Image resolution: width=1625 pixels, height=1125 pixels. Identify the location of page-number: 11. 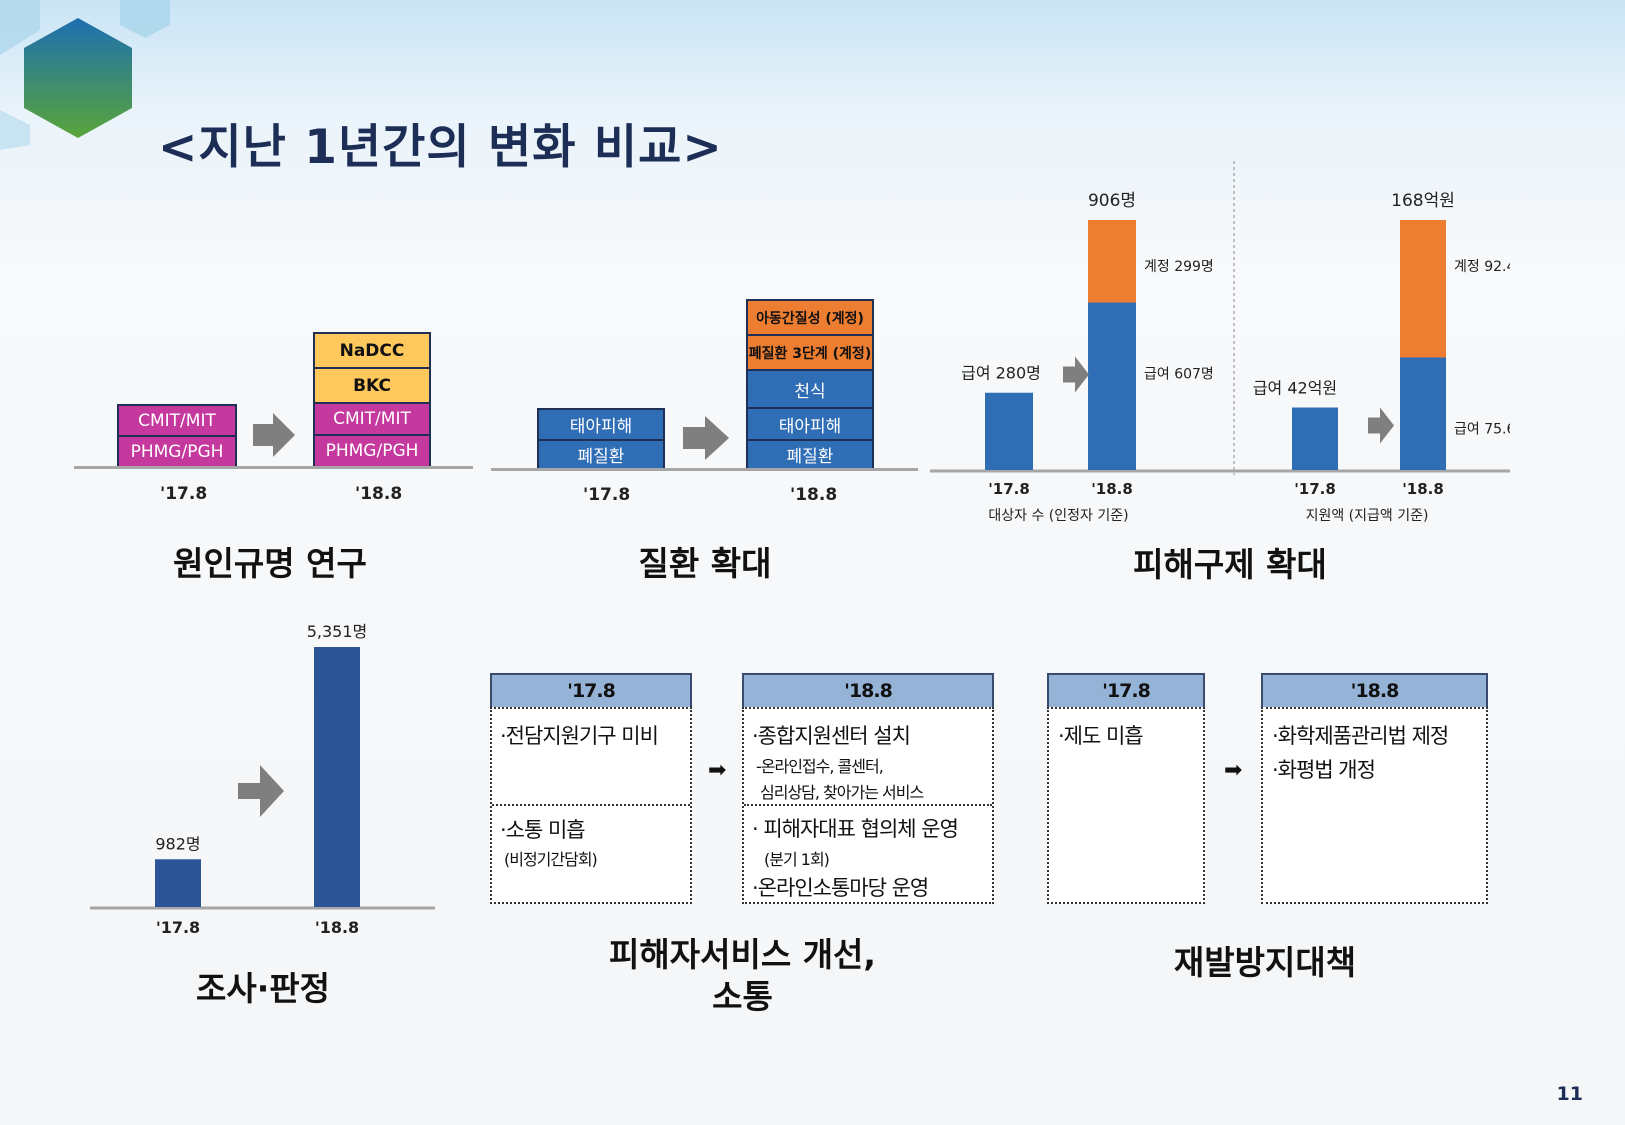
(1569, 1094).